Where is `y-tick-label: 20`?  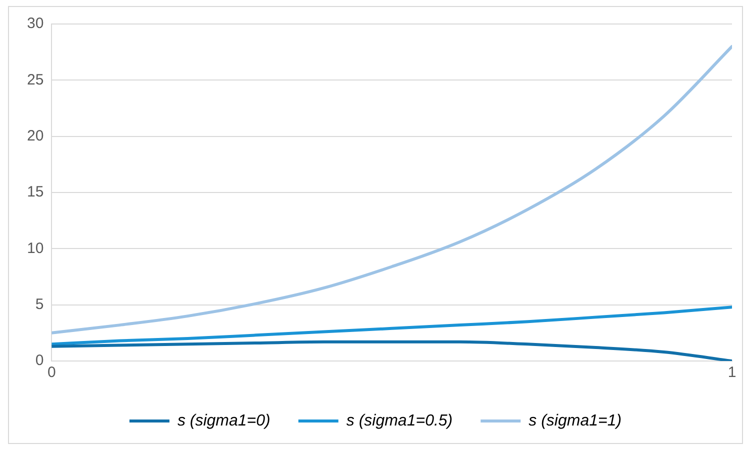
y-tick-label: 20 is located at coordinates (35, 135).